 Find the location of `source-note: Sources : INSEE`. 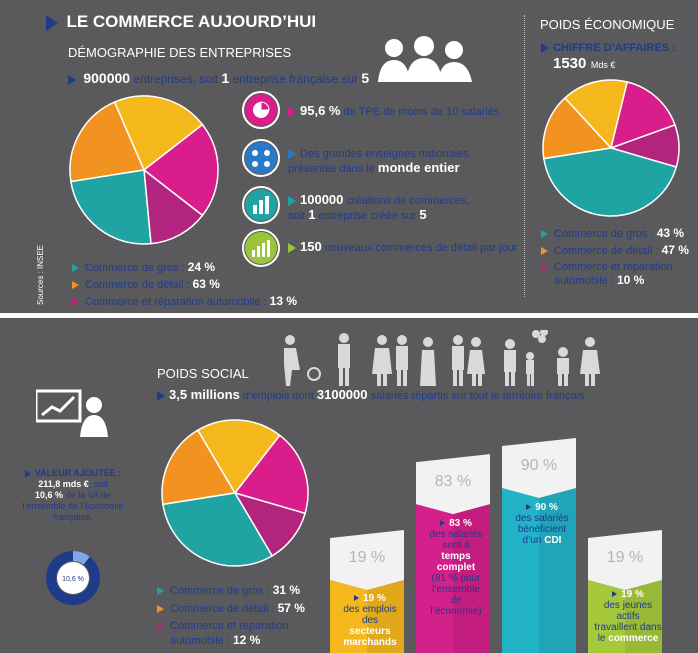

source-note: Sources : INSEE is located at coordinates (40, 274).